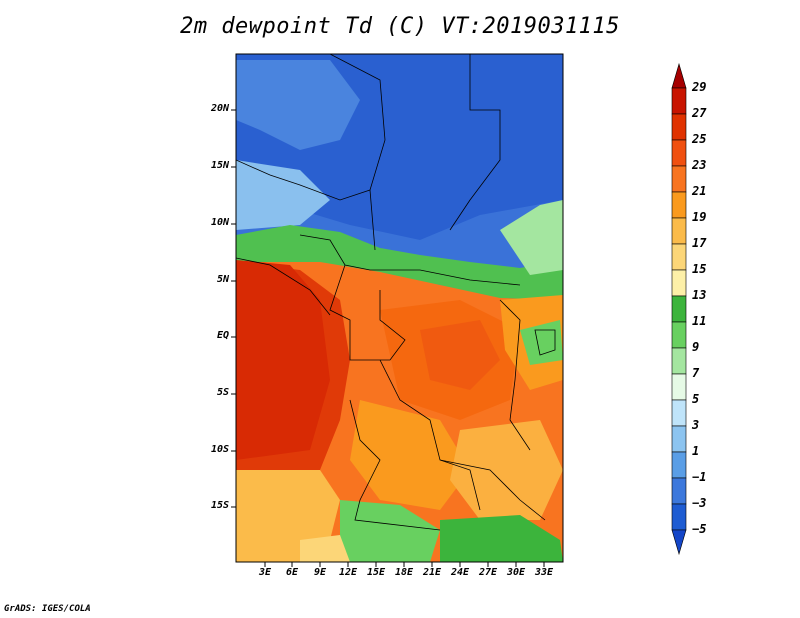 This screenshot has height=618, width=800. I want to click on lon-label: 9E, so click(320, 572).